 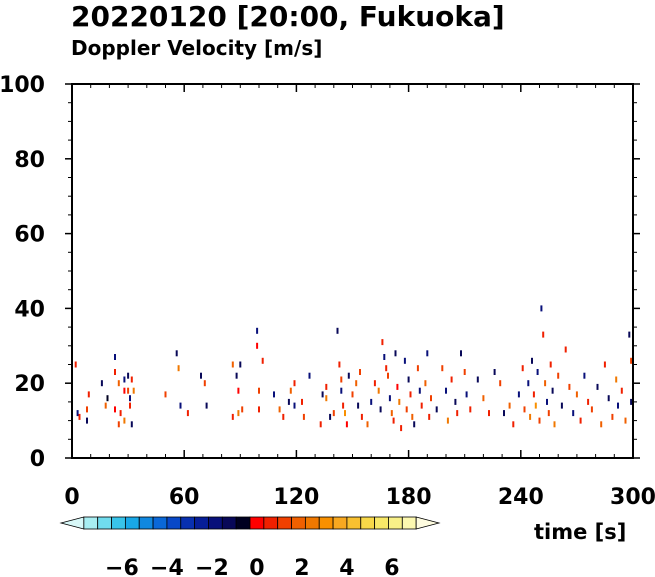 What do you see at coordinates (296, 497) in the screenshot?
I see `x-tick-label: 120` at bounding box center [296, 497].